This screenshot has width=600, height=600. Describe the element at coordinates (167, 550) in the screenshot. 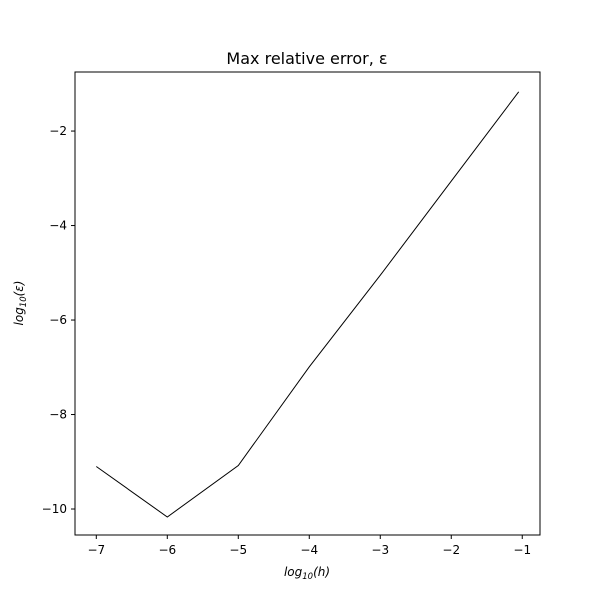

I see `x-tick-label: −6` at that location.